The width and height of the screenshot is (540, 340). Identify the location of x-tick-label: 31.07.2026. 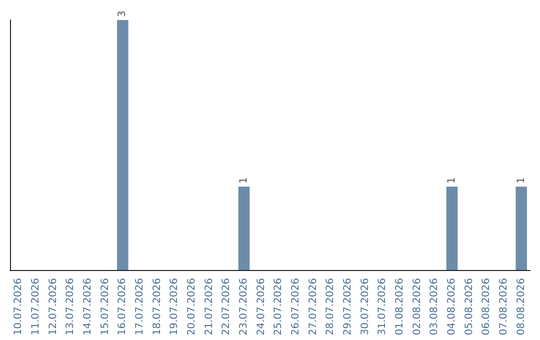
(382, 307).